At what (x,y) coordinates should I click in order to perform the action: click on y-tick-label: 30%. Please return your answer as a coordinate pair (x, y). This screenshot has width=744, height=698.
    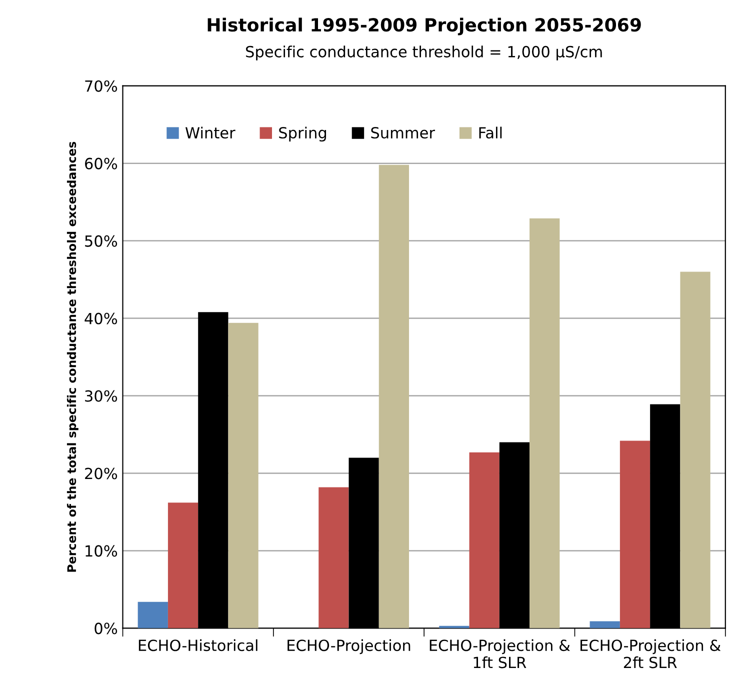
    Looking at the image, I should click on (101, 396).